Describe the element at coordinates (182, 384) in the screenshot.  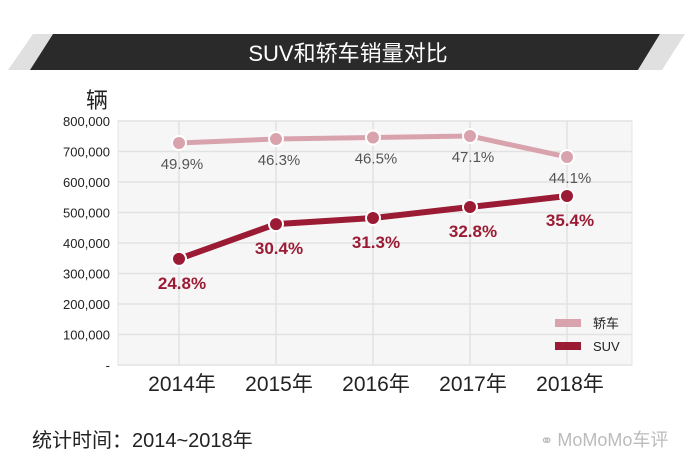
I see `x-tick-label: 2014年` at that location.